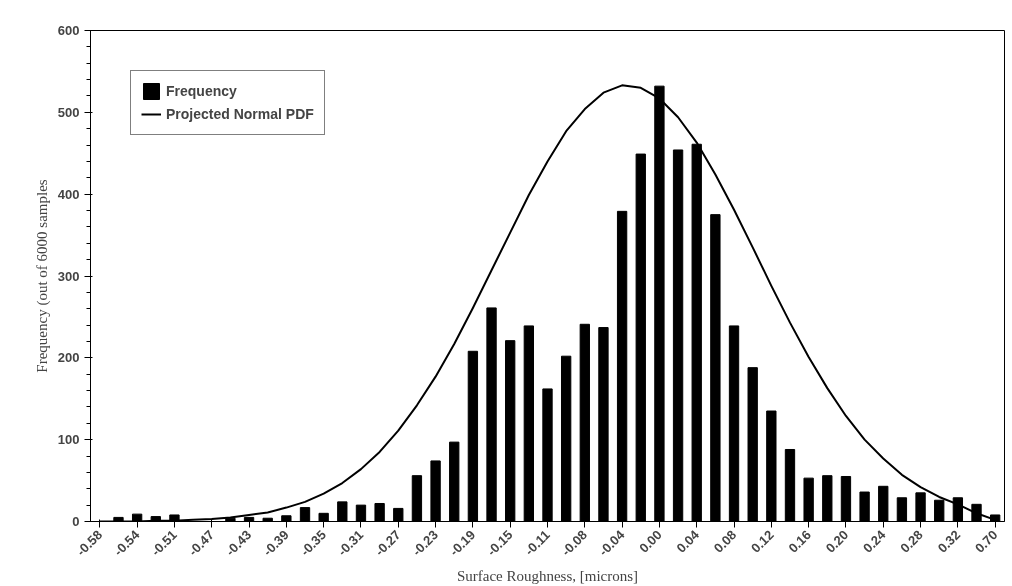 This screenshot has width=1012, height=586. What do you see at coordinates (547, 575) in the screenshot?
I see `x-axis-title: Surface Roughness, [microns]` at bounding box center [547, 575].